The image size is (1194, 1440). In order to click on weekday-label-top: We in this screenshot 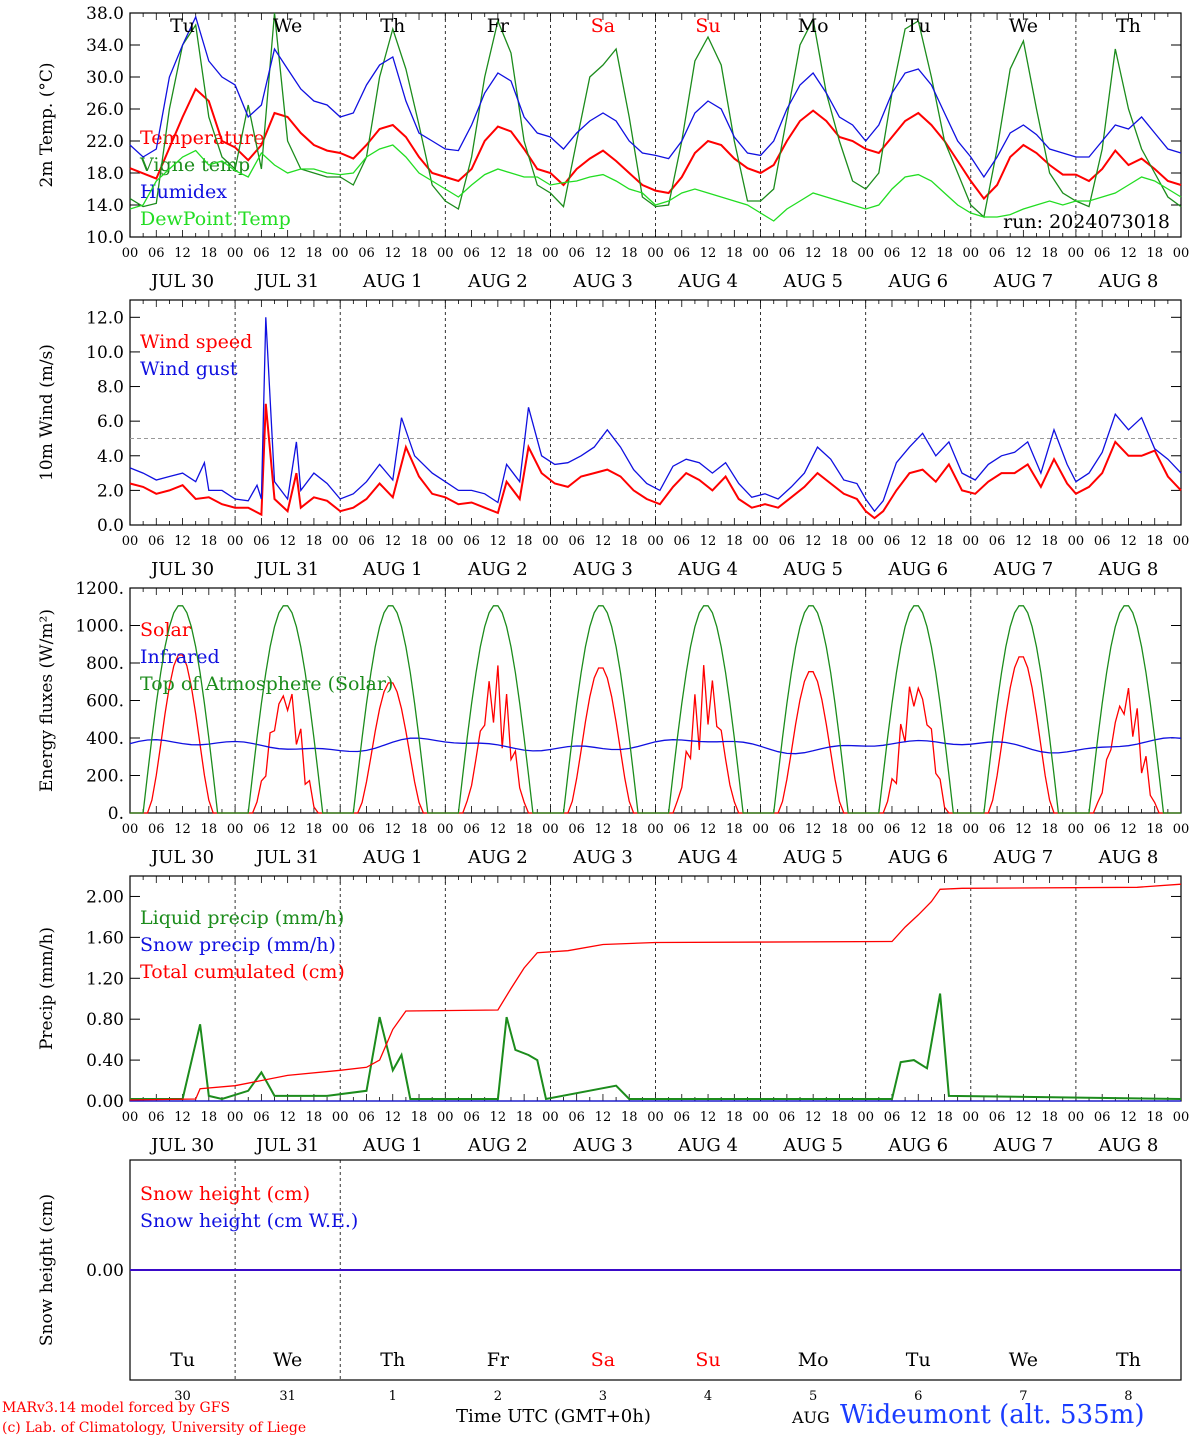, I will do `click(287, 26)`.